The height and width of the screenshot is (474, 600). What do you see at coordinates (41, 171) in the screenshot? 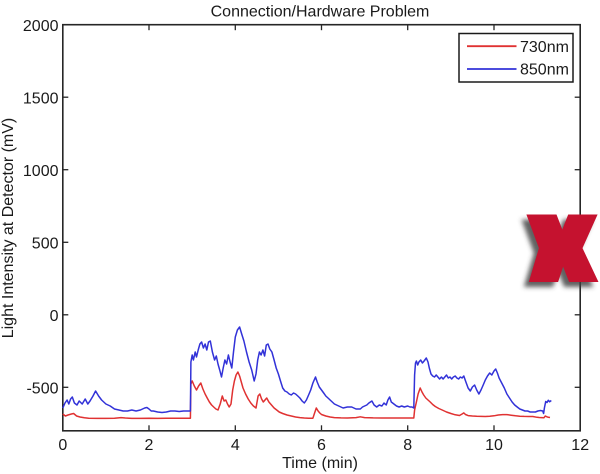
I see `svg-text: 1000` at bounding box center [41, 171].